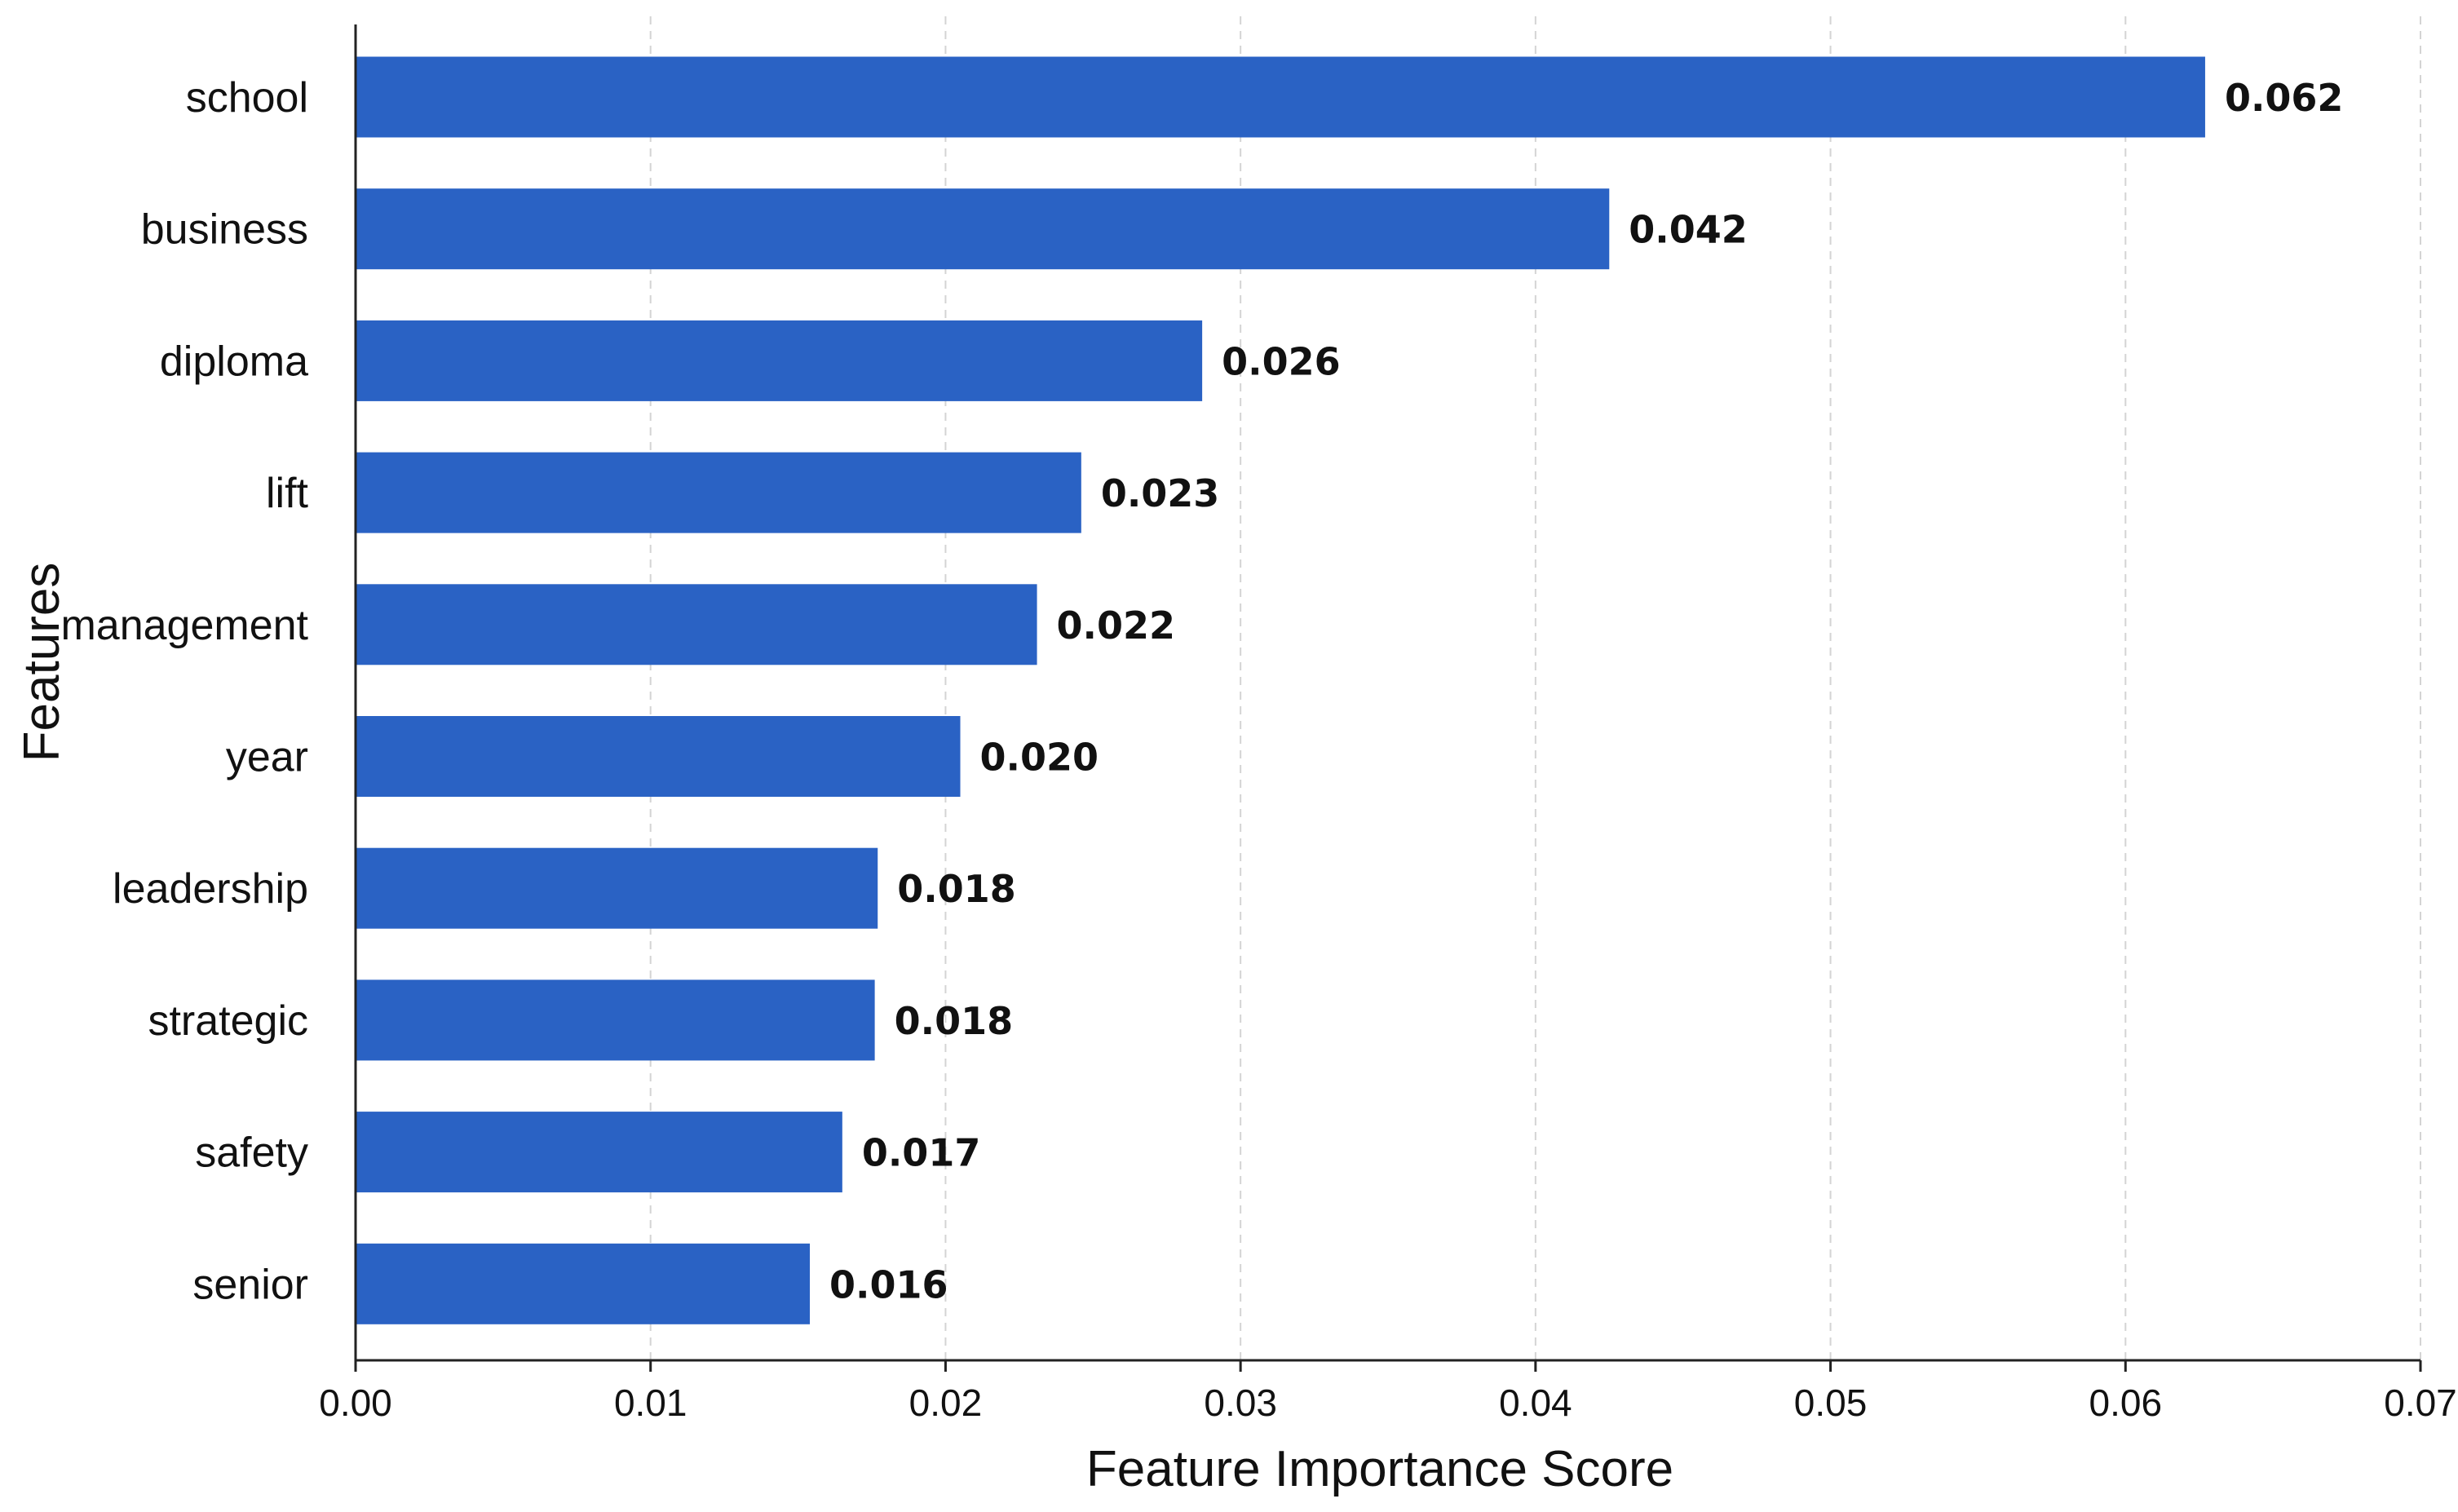  I want to click on bar-strategic, so click(615, 1020).